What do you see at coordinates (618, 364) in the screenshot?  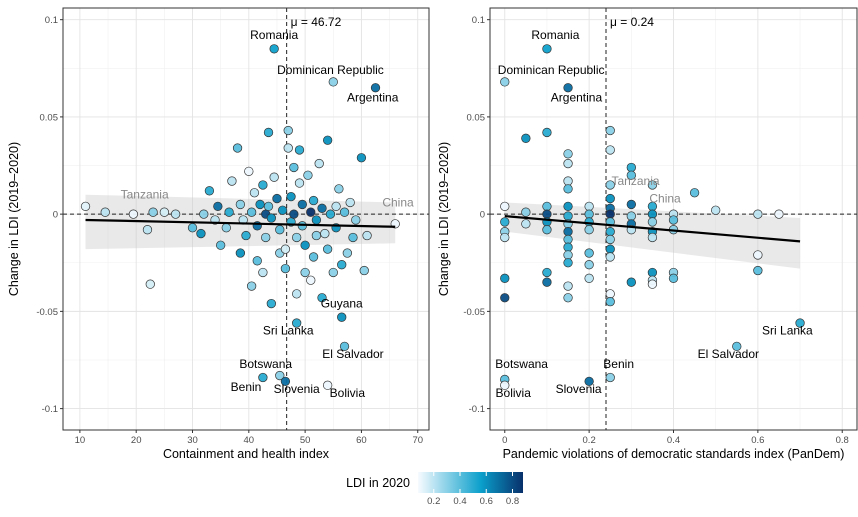 I see `point-label: Benin` at bounding box center [618, 364].